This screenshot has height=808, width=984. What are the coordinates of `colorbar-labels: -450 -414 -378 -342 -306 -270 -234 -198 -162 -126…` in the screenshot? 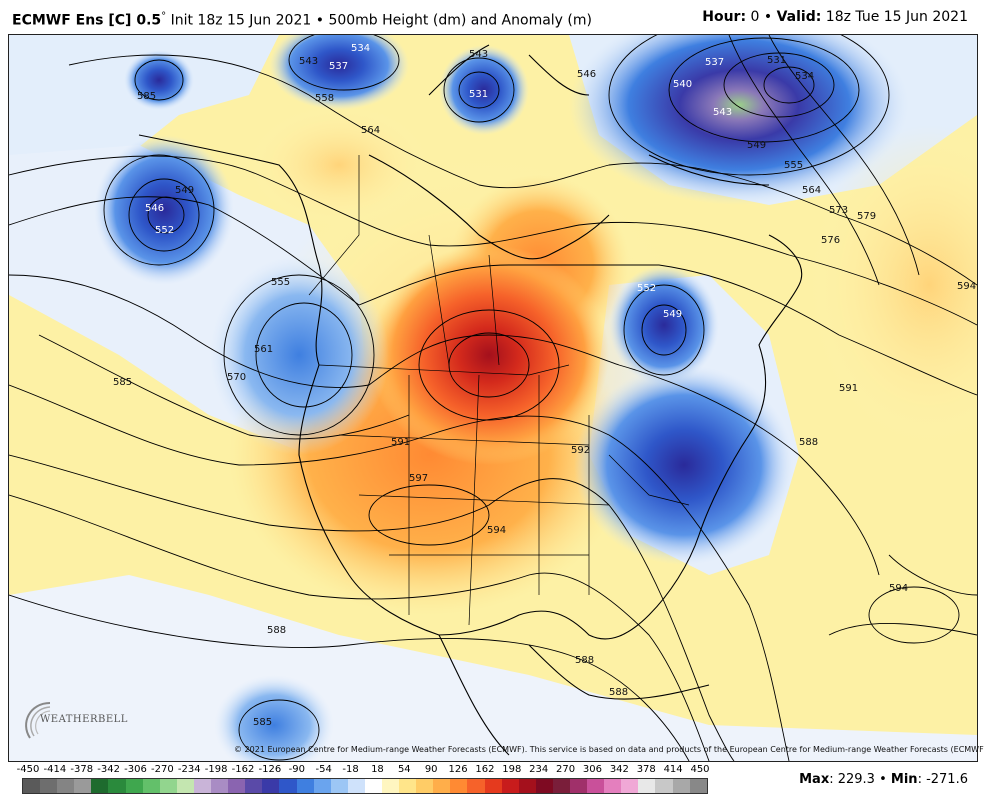 It's located at (368, 769).